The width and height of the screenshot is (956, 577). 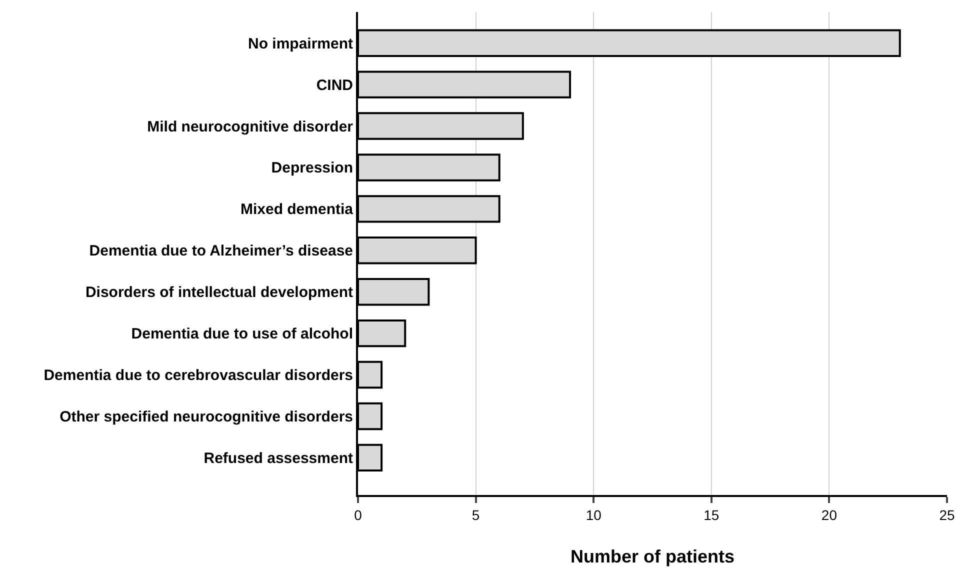 What do you see at coordinates (206, 417) in the screenshot?
I see `y-tick-label: Other specified neurocognitive disorders` at bounding box center [206, 417].